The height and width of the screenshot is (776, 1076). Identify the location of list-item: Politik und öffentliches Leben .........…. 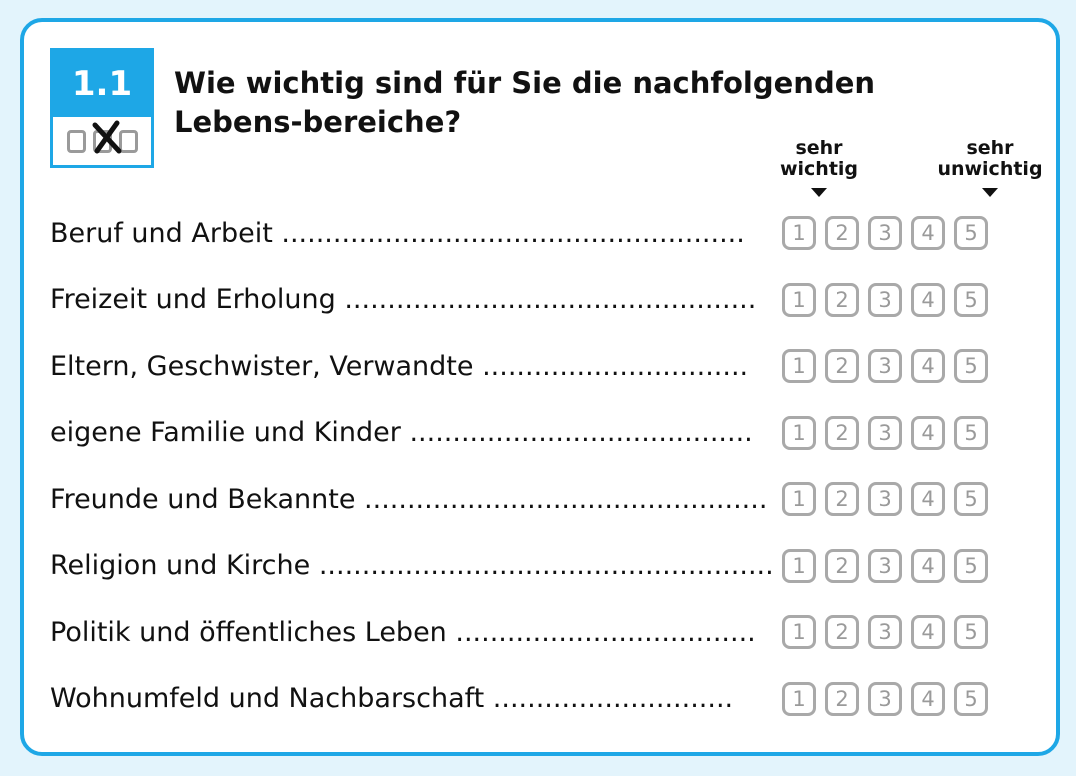
(523, 632).